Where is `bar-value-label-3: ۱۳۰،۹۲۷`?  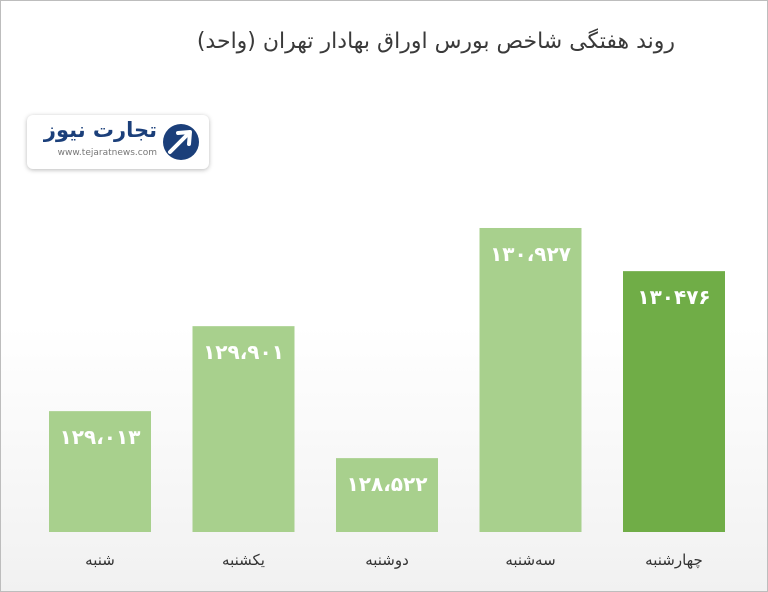
bar-value-label-3: ۱۳۰،۹۲۷ is located at coordinates (530, 254).